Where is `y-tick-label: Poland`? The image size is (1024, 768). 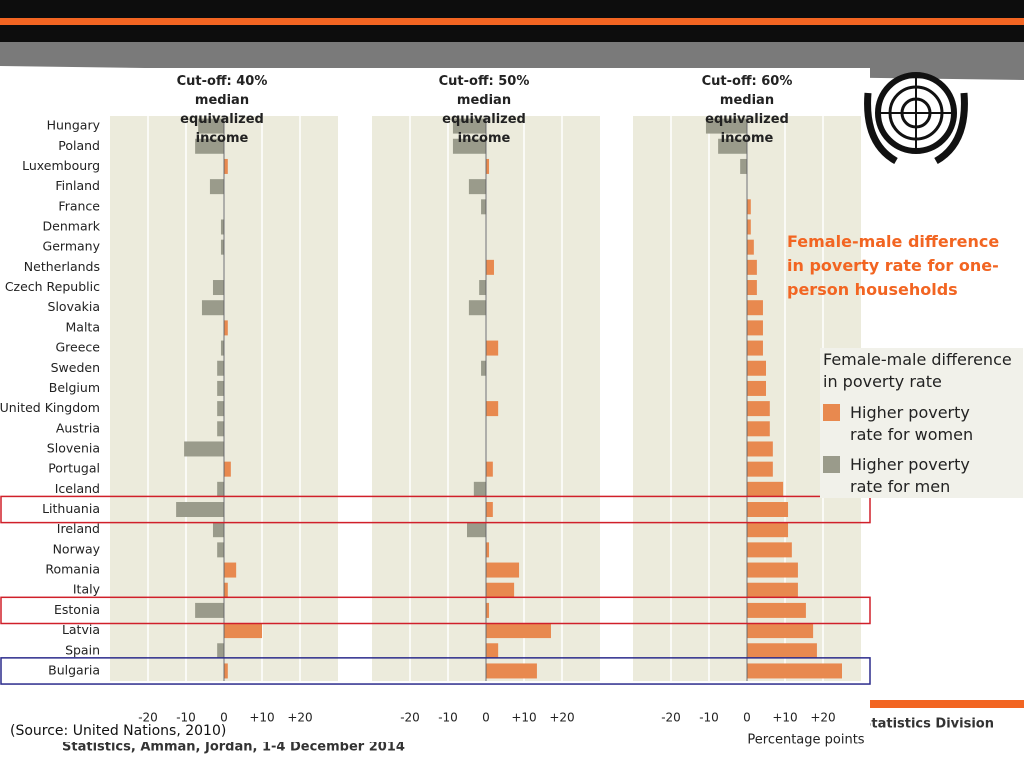 y-tick-label: Poland is located at coordinates (79, 145).